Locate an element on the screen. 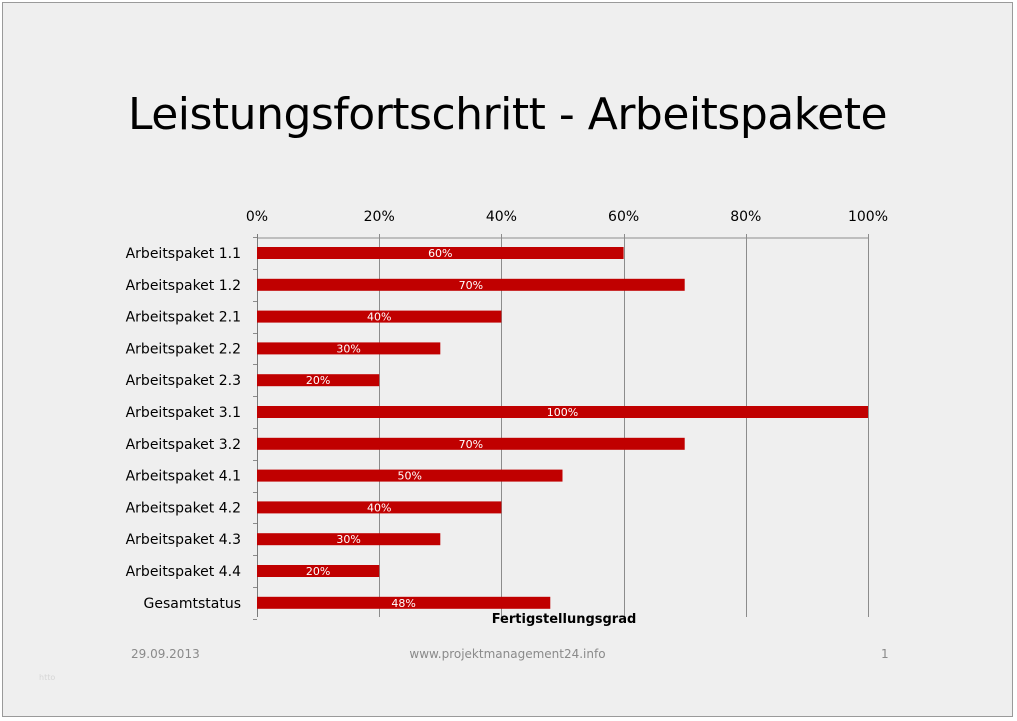 This screenshot has height=721, width=1017. data-label: 100% is located at coordinates (562, 412).